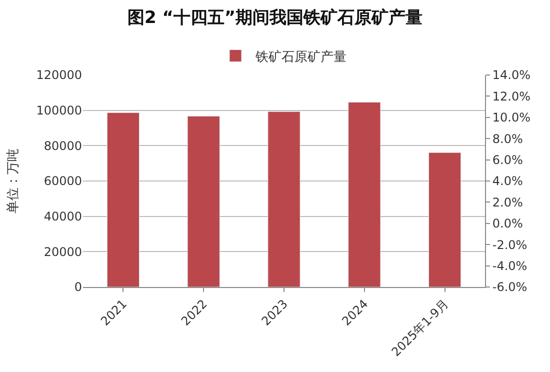  What do you see at coordinates (511, 96) in the screenshot?
I see `y2-tick-label: 12.0%` at bounding box center [511, 96].